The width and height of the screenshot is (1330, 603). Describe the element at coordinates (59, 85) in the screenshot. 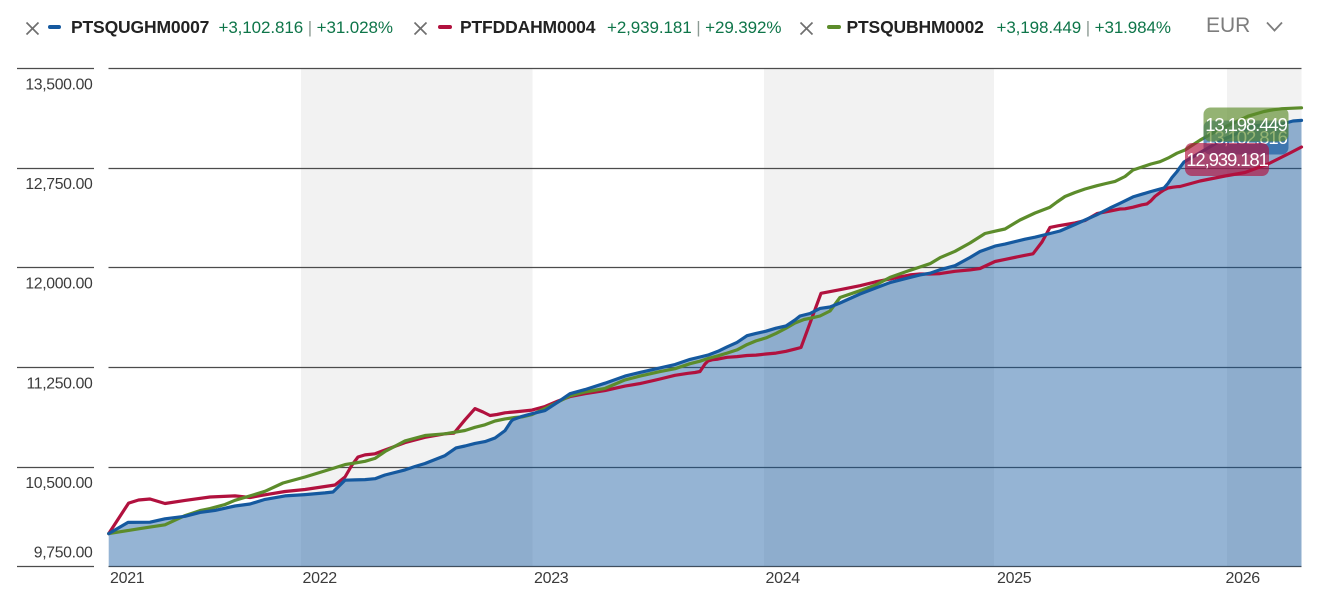

I see `svg-text: 13,500.00` at that location.